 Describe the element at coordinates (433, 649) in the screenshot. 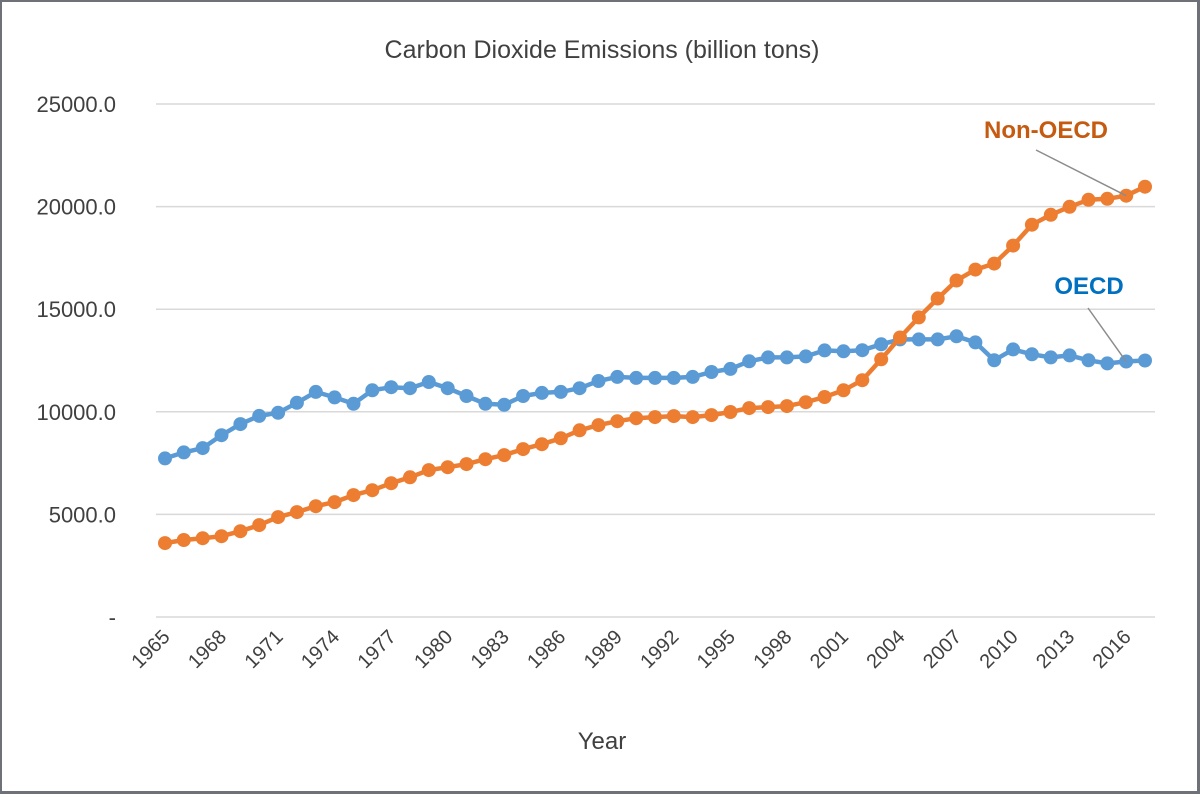

I see `x-tick-label: 1980` at that location.